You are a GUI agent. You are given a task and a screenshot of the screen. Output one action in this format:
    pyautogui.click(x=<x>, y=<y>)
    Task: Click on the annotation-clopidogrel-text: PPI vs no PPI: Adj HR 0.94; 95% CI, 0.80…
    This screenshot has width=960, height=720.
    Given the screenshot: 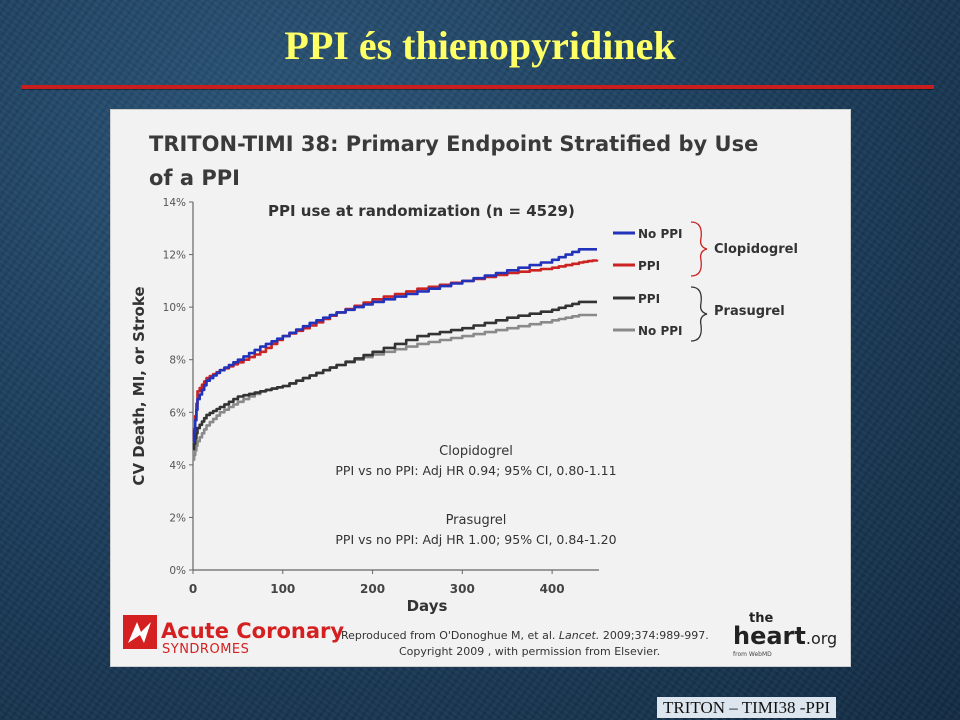 What is the action you would take?
    pyautogui.click(x=475, y=470)
    